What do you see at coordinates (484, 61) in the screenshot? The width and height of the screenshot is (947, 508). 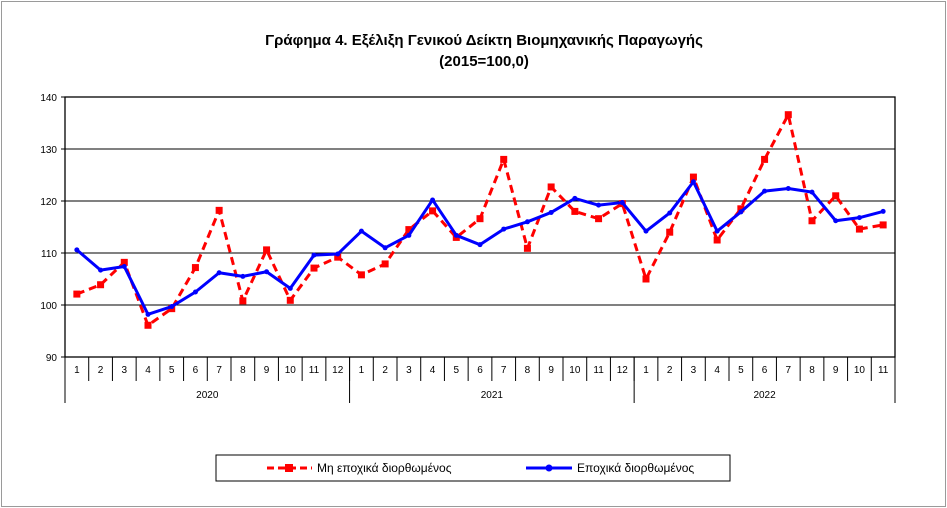 I see `chart-subtitle: (2015=100,0)` at bounding box center [484, 61].